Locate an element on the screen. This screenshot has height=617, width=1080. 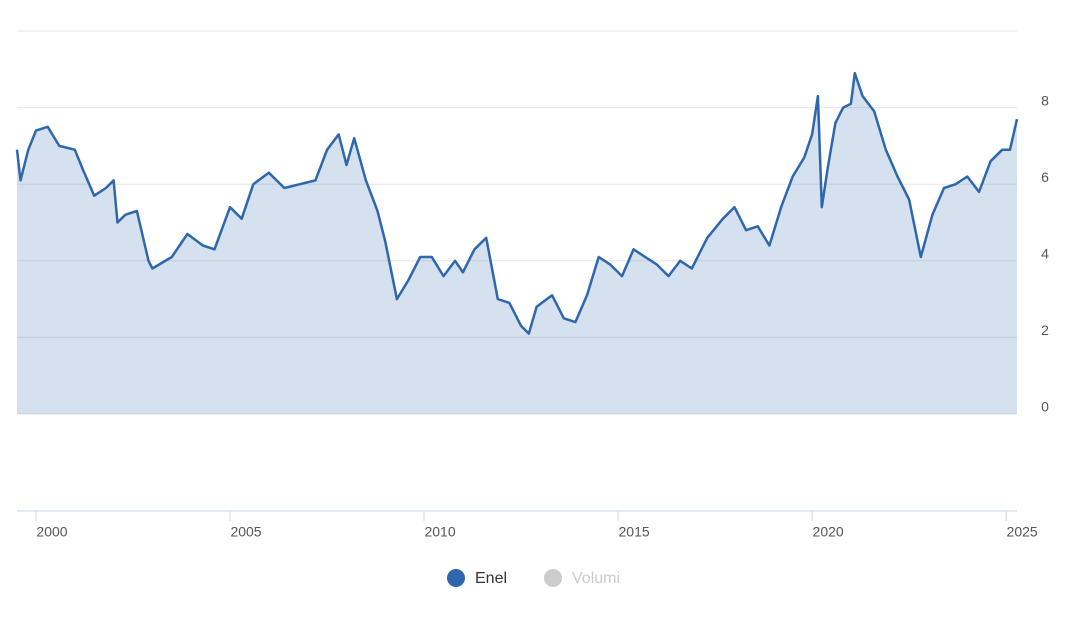
legend: Enel Volumi is located at coordinates (533, 578).